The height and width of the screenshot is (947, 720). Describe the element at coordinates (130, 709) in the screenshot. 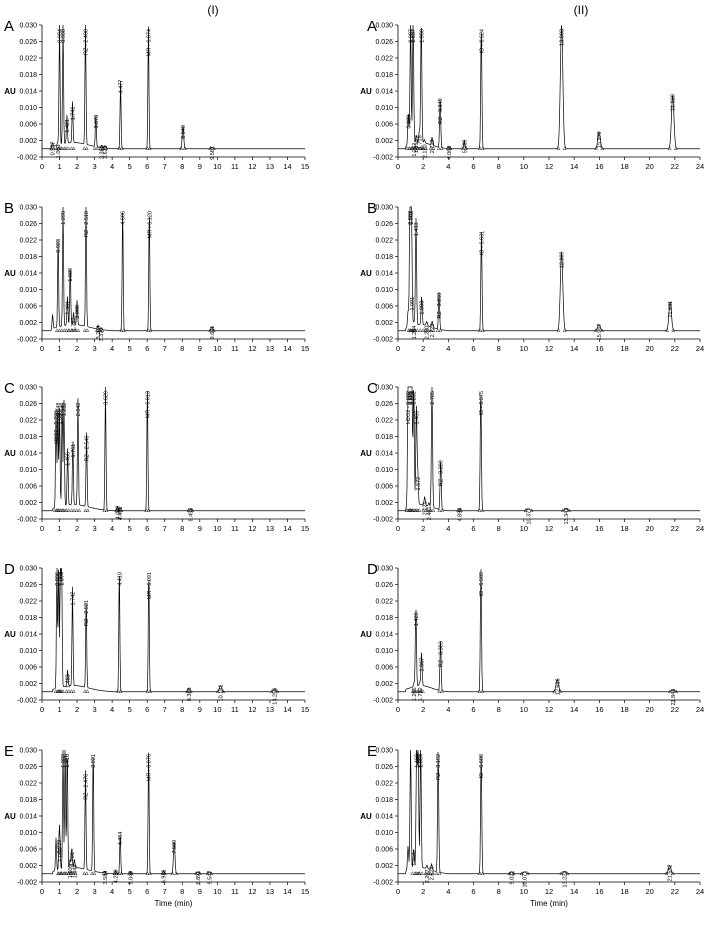

I see `x-tick-label: 5` at that location.